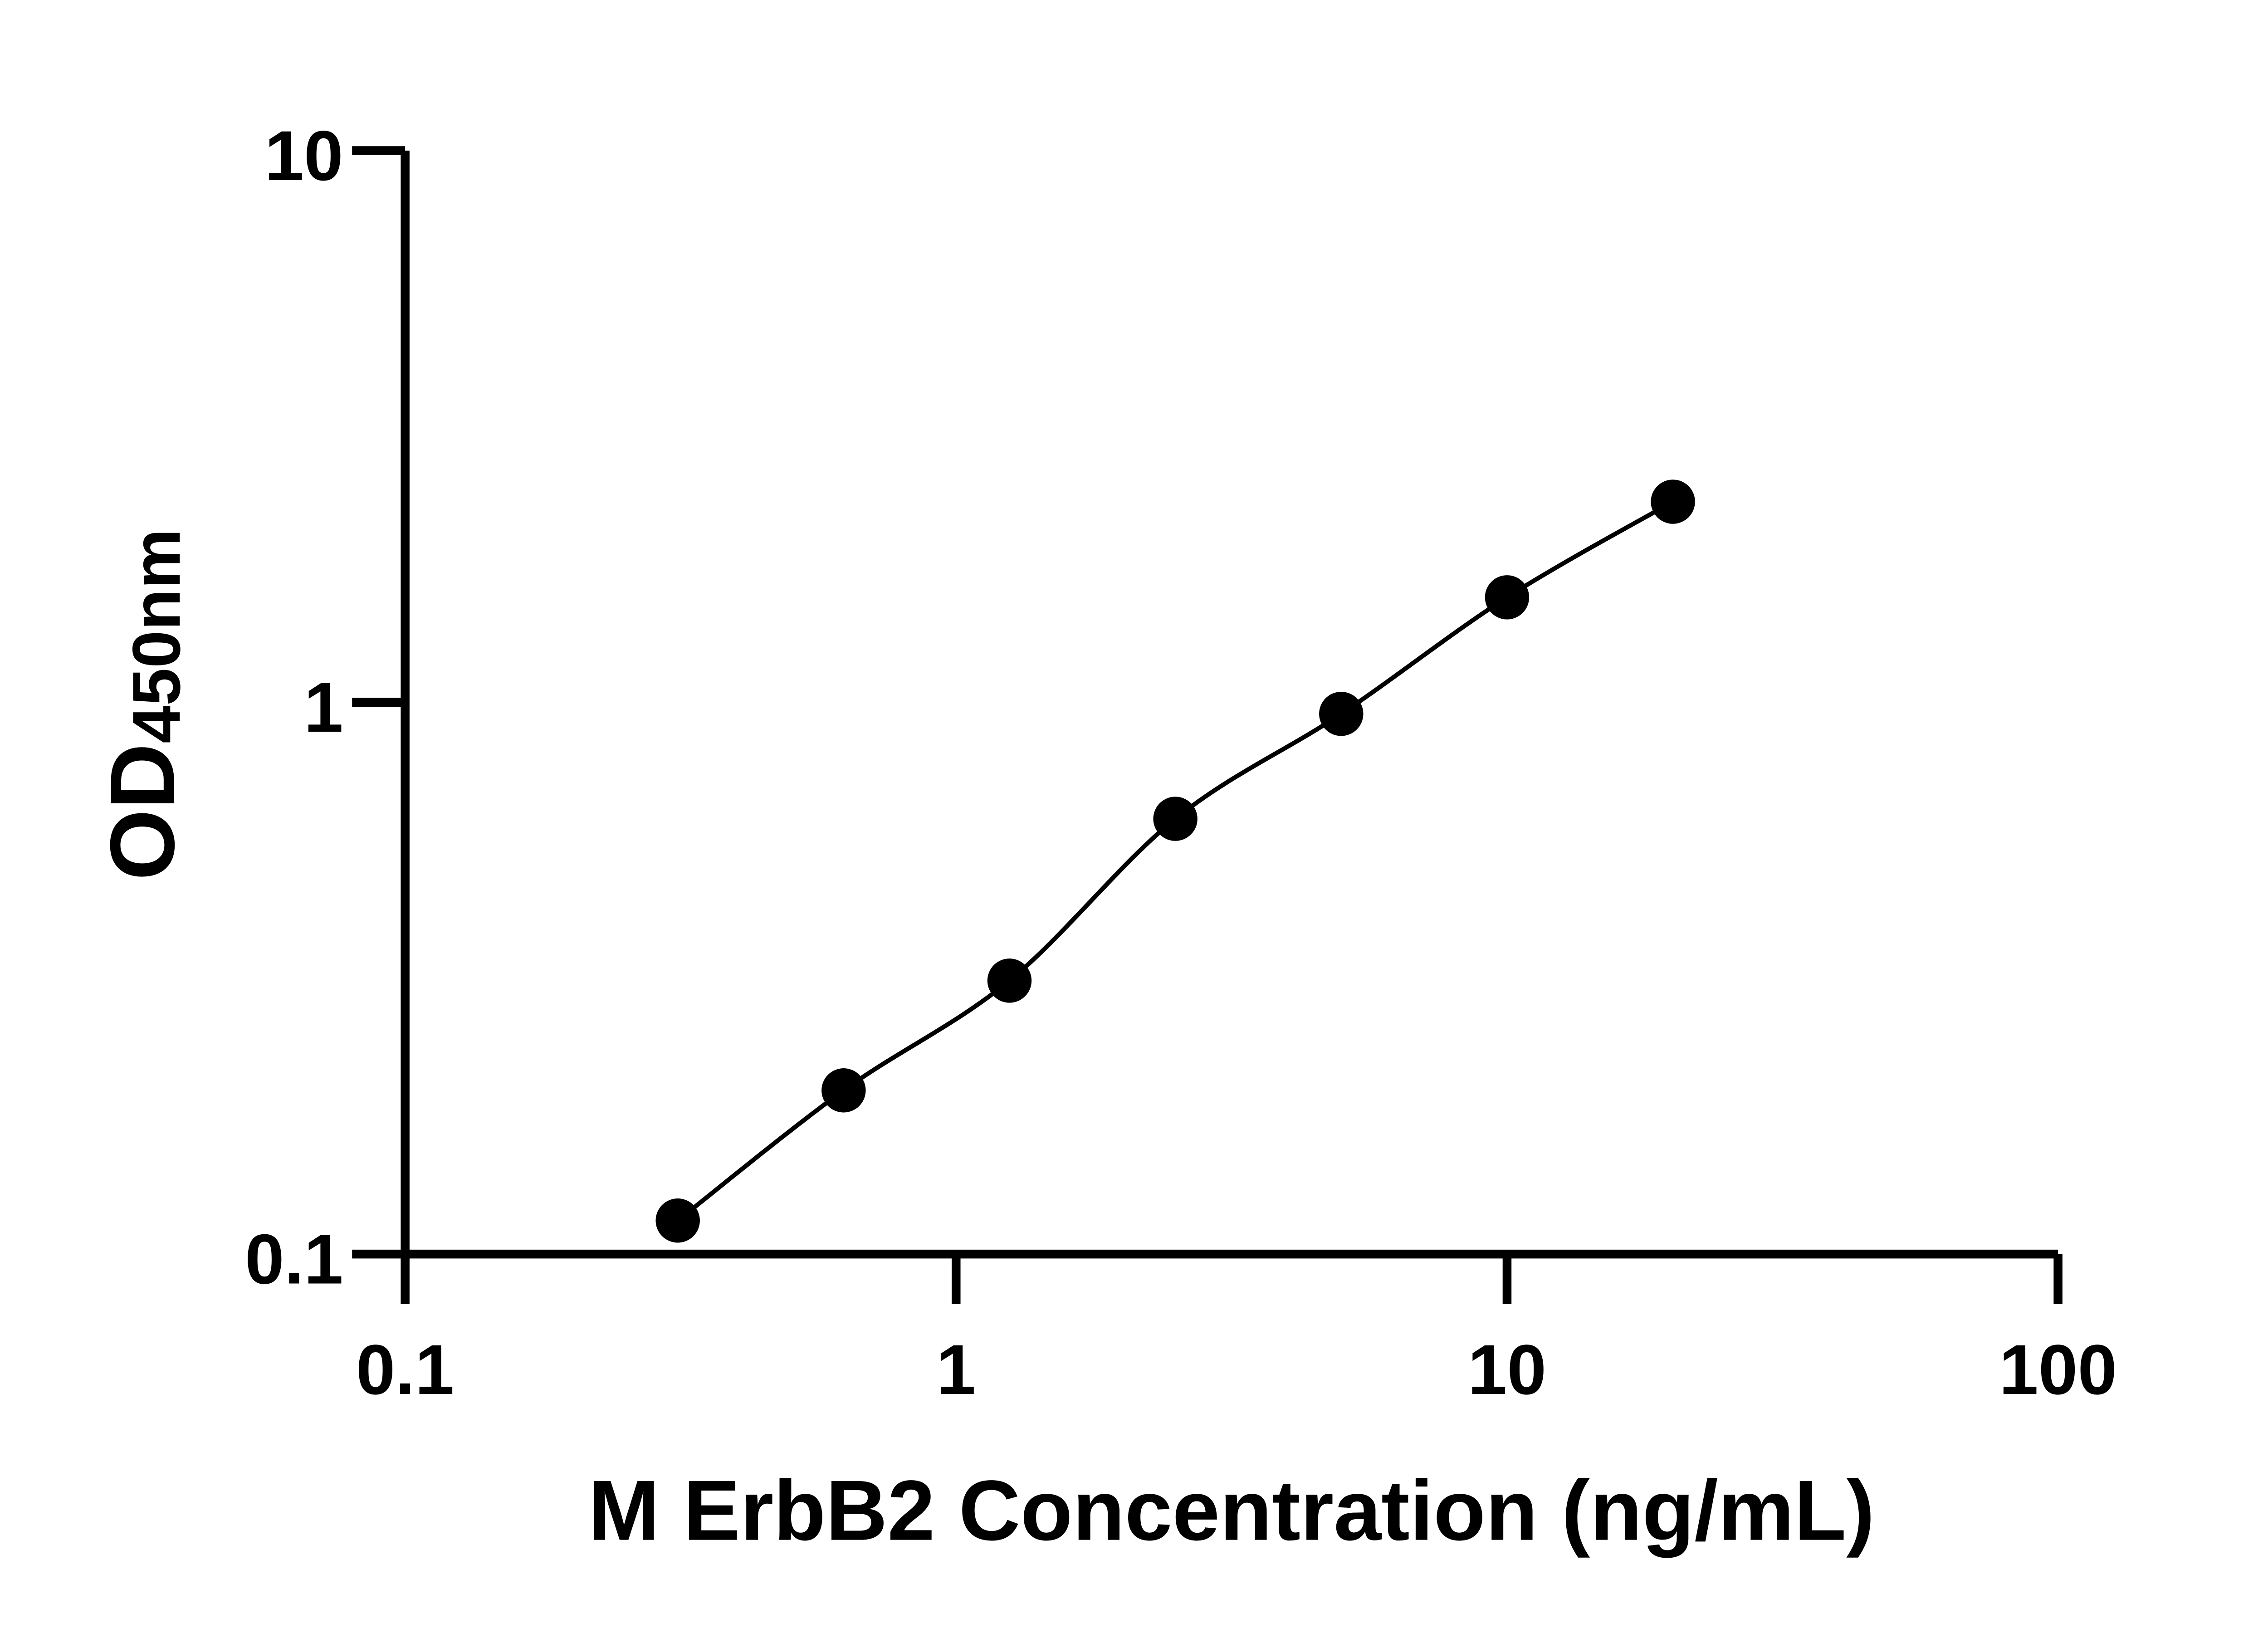 The image size is (2268, 1633). Describe the element at coordinates (324, 707) in the screenshot. I see `y-tick-label: 1` at that location.